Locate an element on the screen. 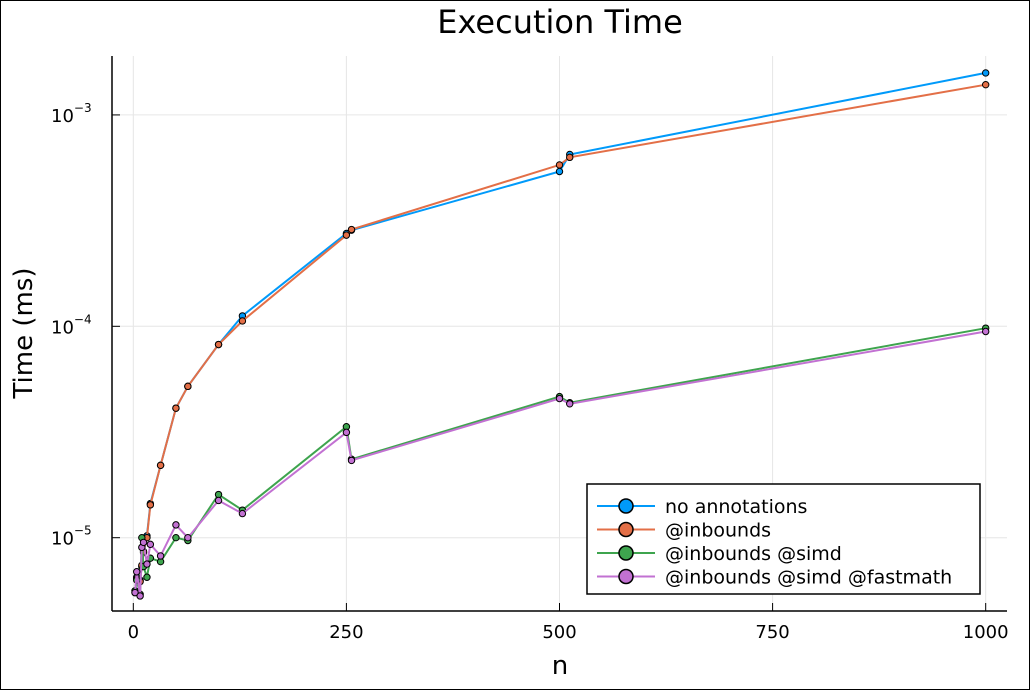  x-tick-label: 250 is located at coordinates (346, 632).